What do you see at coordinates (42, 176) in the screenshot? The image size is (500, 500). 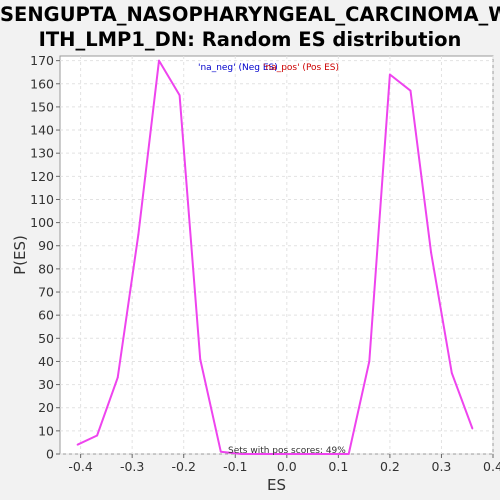 I see `y-tick-label: 120` at bounding box center [42, 176].